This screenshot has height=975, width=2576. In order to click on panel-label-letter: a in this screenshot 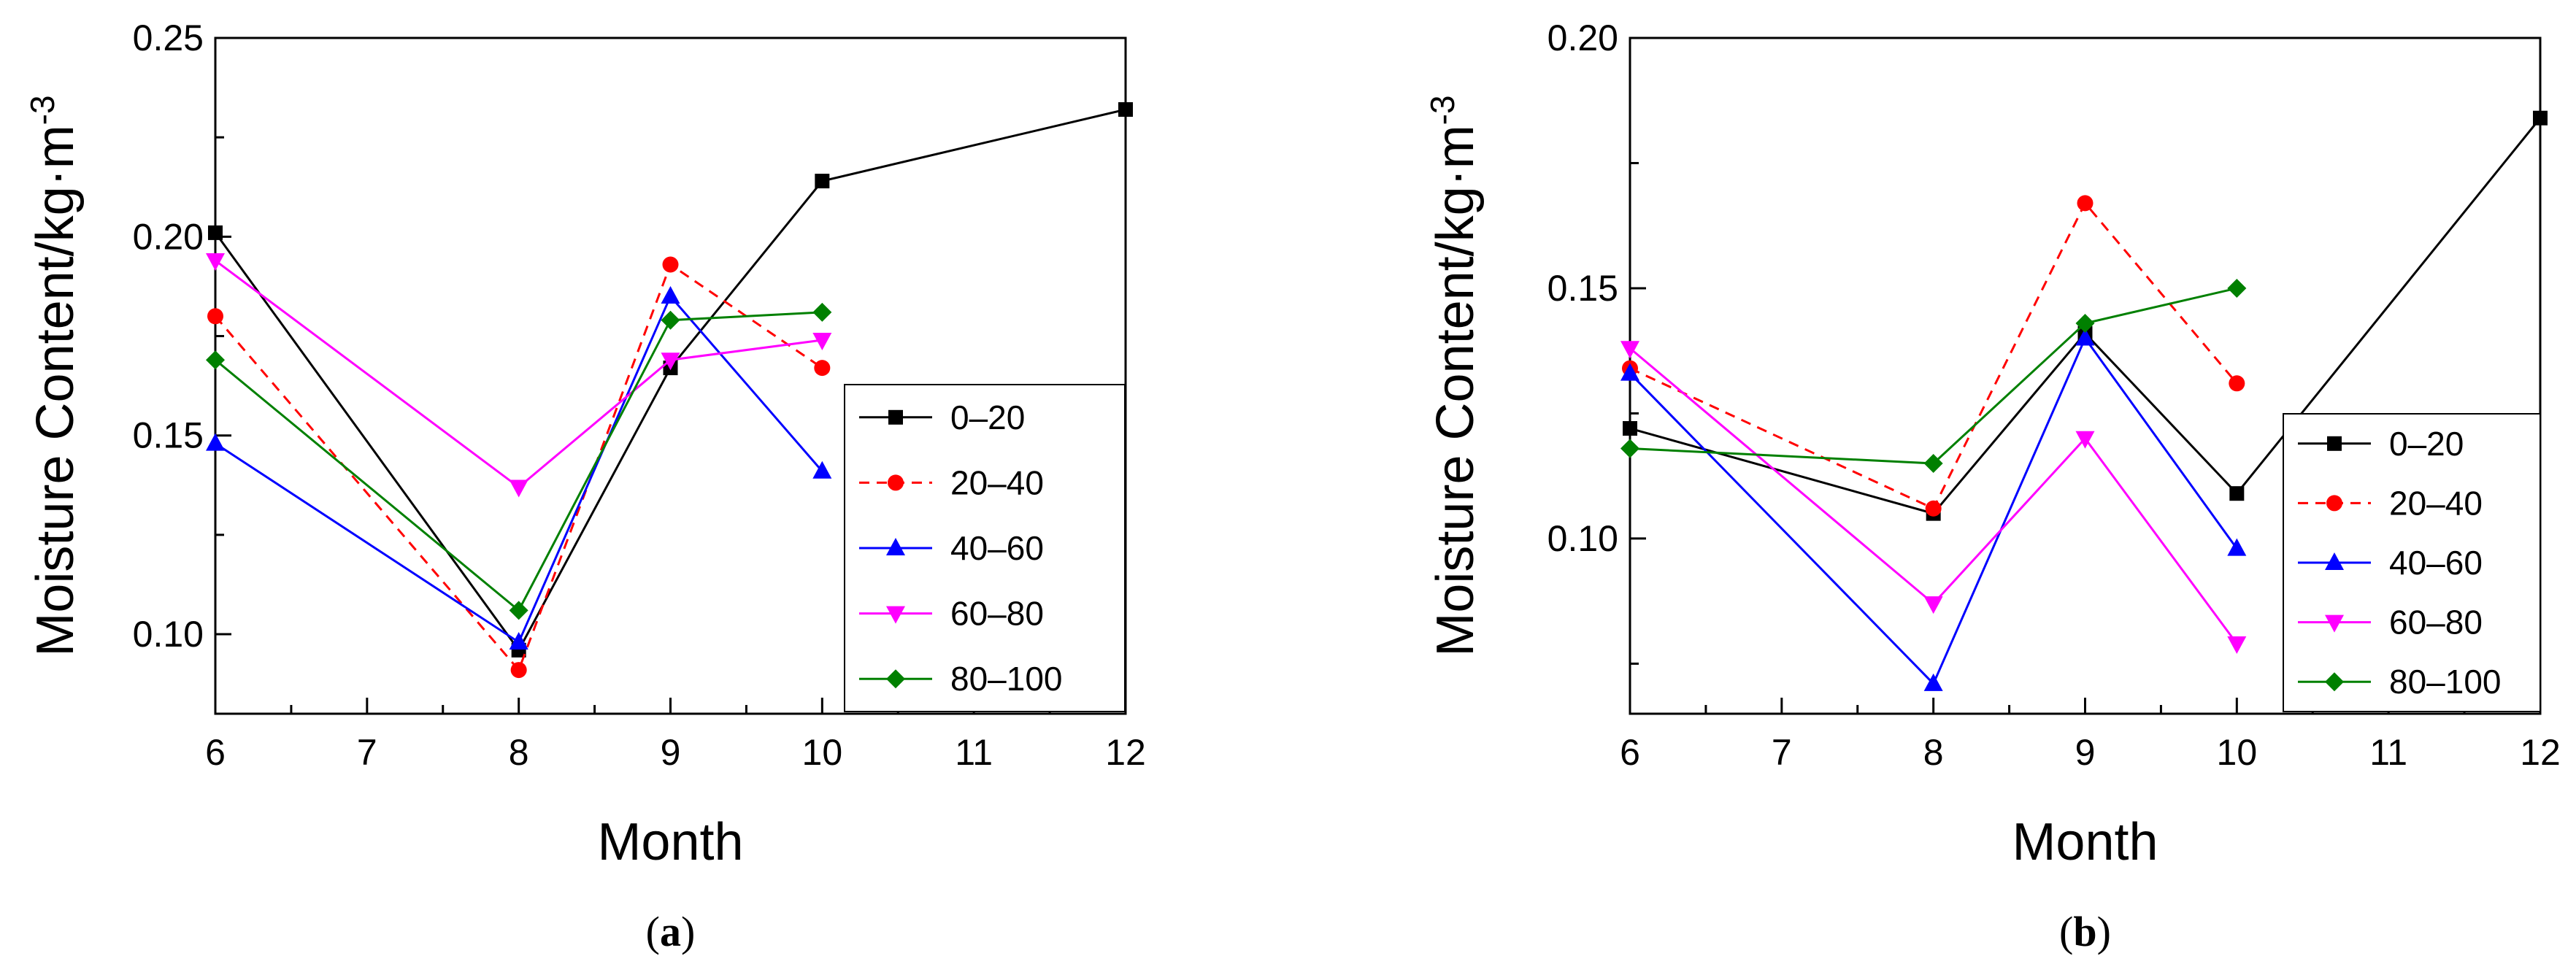, I will do `click(670, 931)`.